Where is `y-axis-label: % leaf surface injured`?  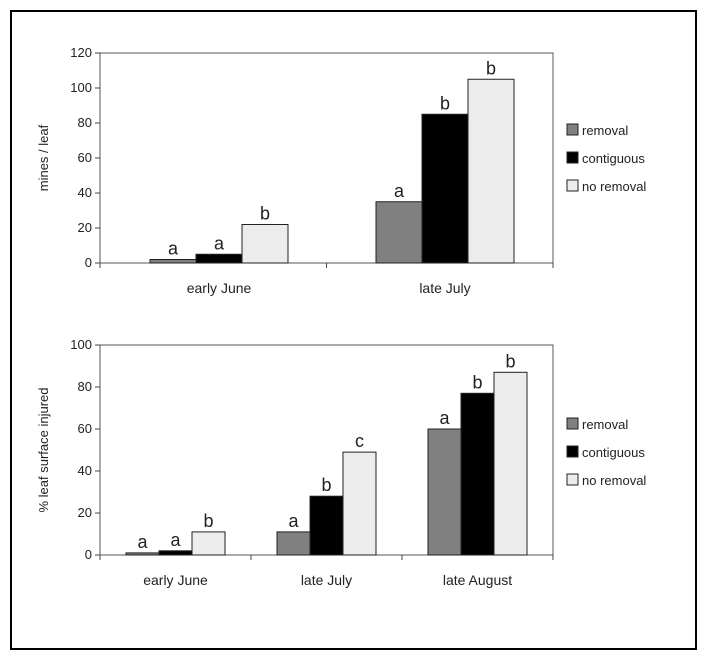 y-axis-label: % leaf surface injured is located at coordinates (43, 449).